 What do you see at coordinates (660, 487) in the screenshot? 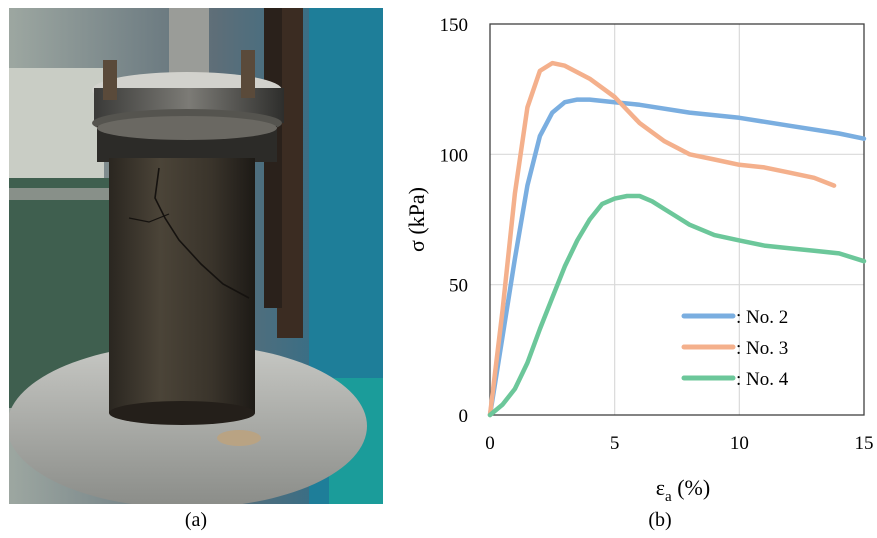
I see `x-axis-label-symbol: ε` at bounding box center [660, 487].